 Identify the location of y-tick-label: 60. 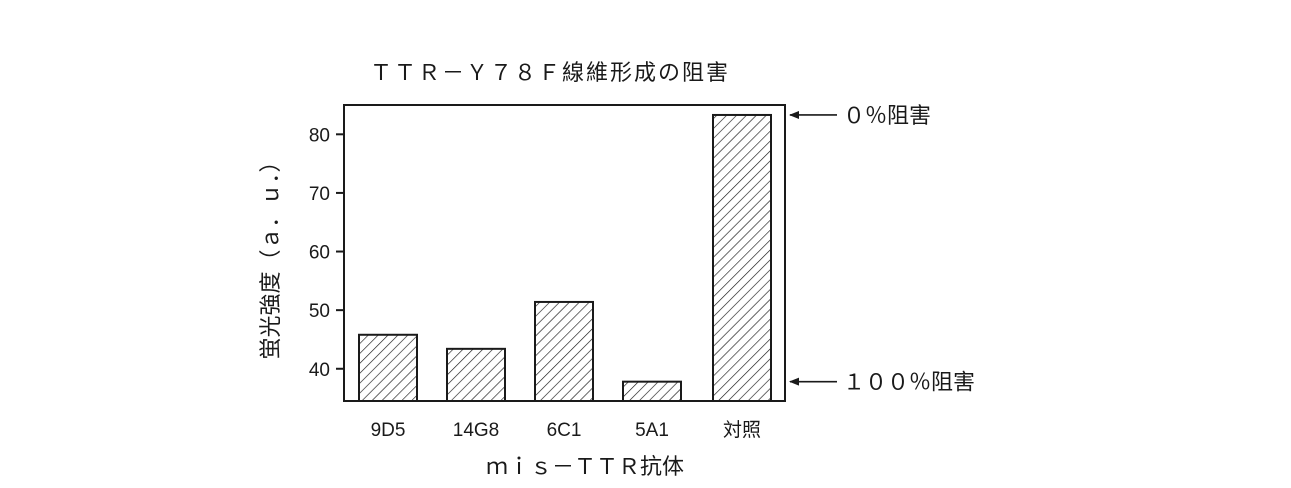
(319, 253).